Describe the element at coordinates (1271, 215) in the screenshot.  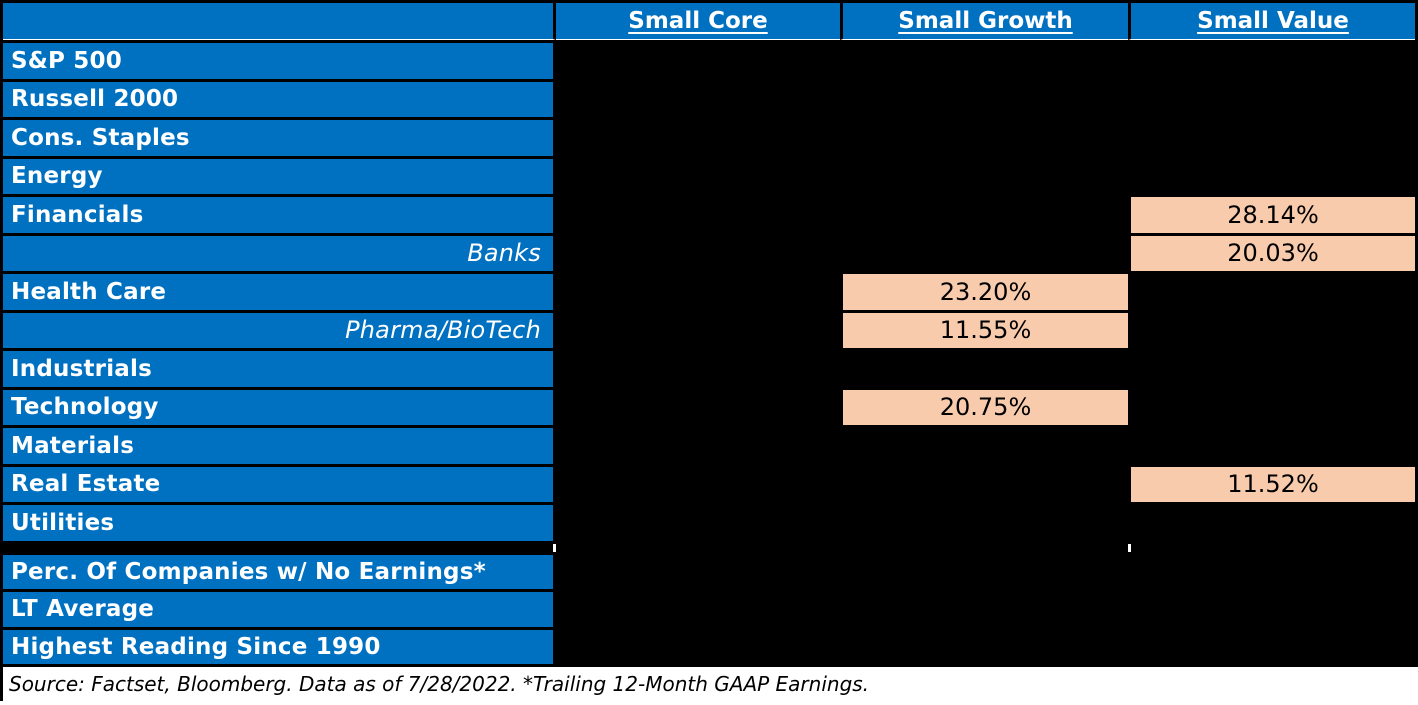
I see `value-cell: 28.14%` at that location.